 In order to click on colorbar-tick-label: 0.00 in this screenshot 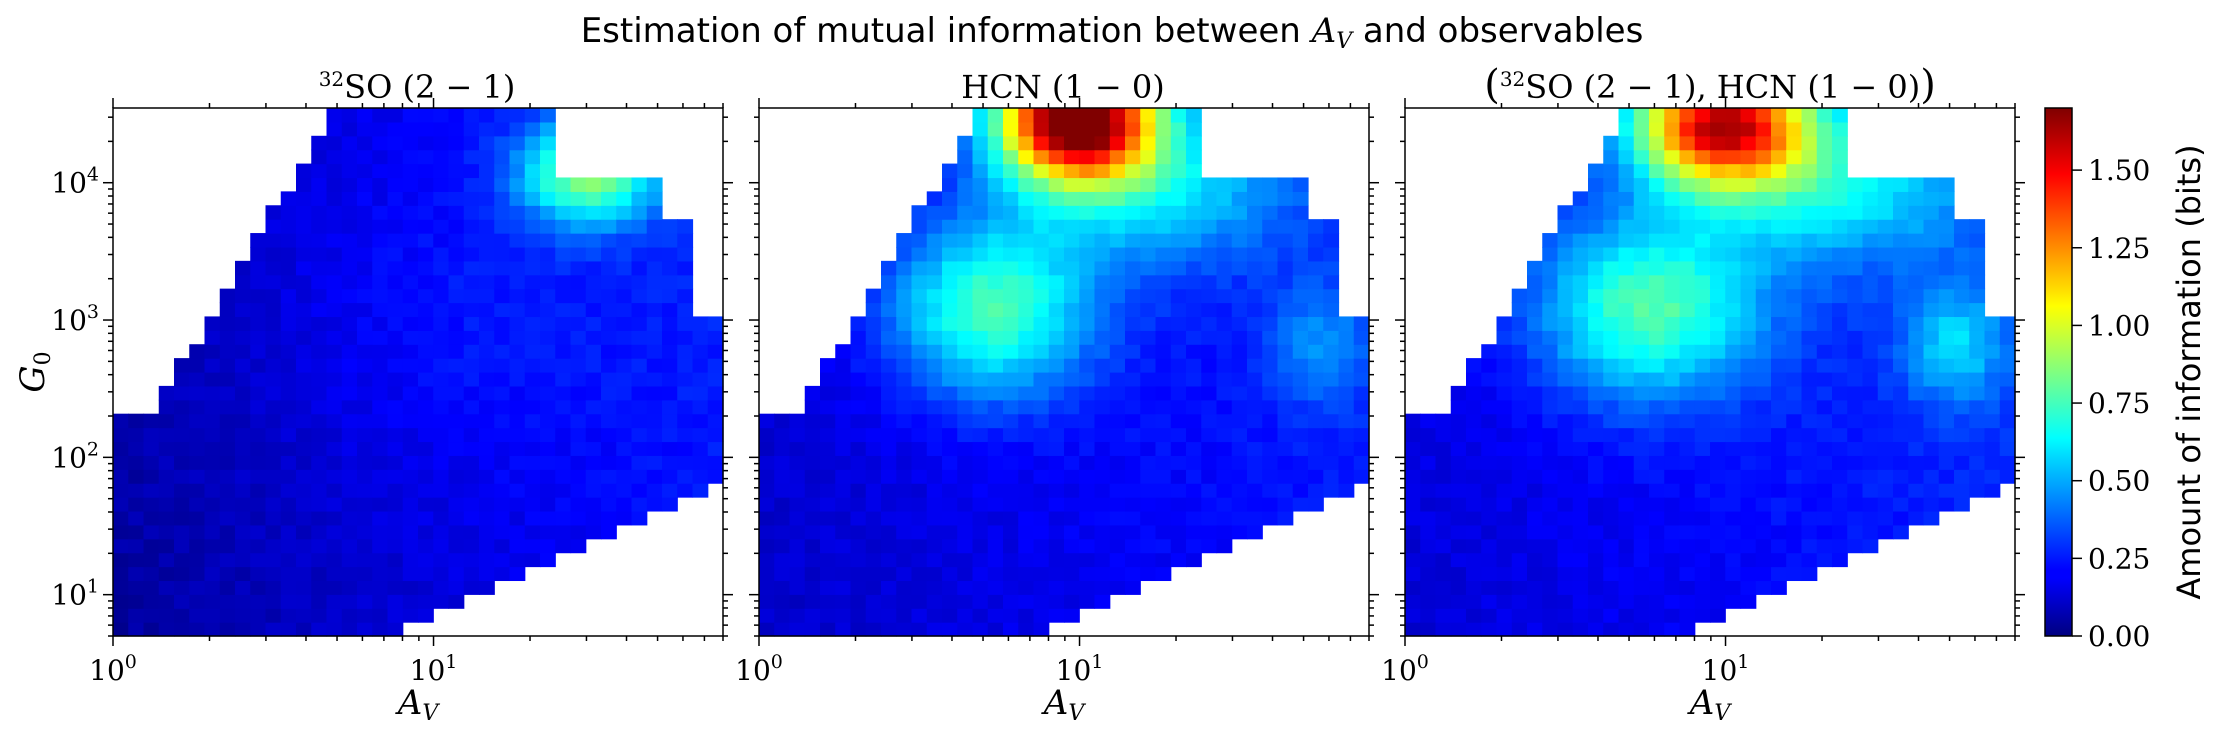, I will do `click(2119, 636)`.